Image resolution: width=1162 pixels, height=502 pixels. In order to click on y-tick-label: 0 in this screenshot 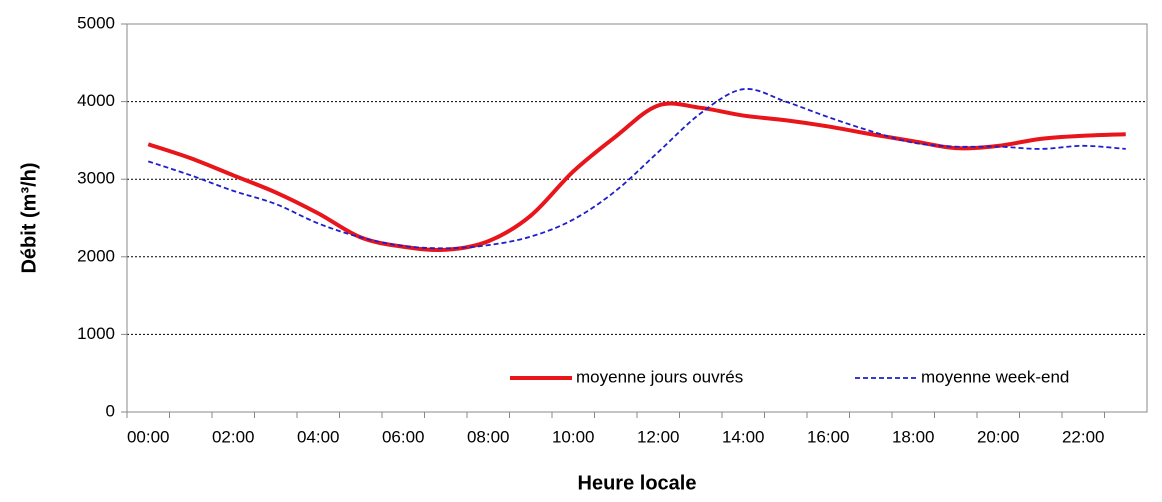, I will do `click(110, 410)`.